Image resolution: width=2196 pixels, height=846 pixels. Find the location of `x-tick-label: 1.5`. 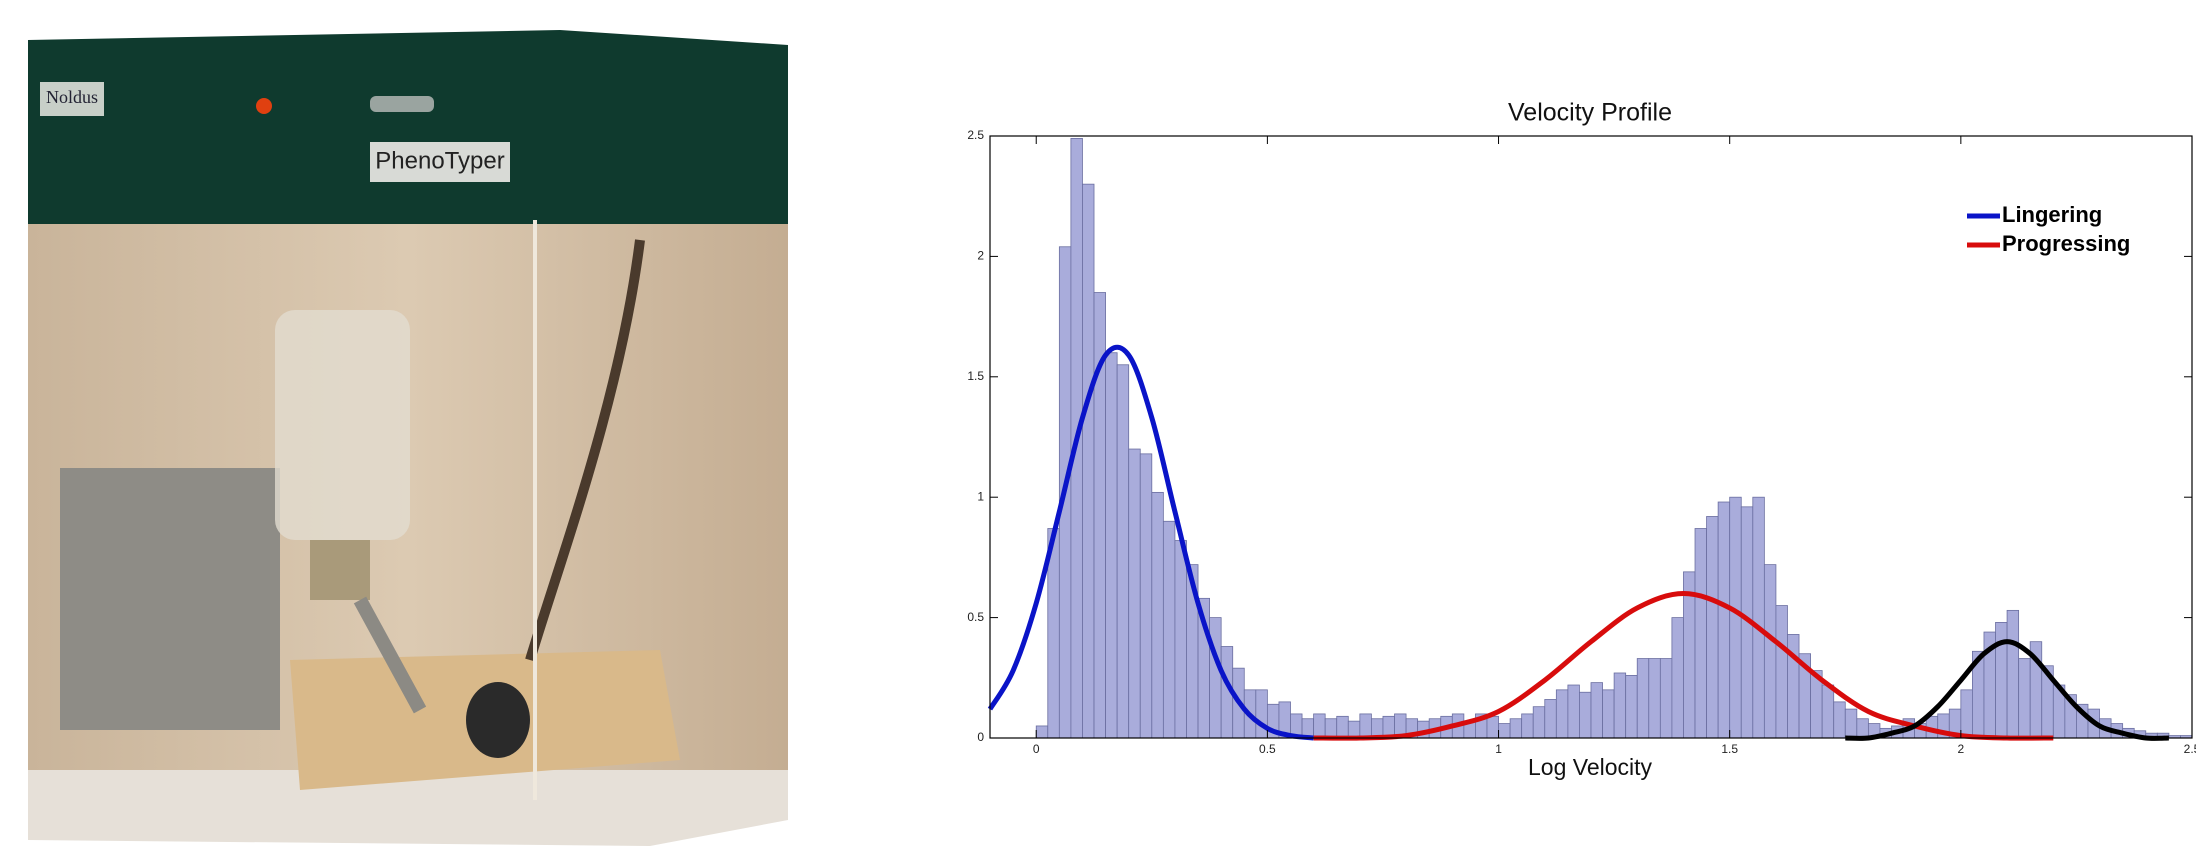

x-tick-label: 1.5 is located at coordinates (1729, 749).